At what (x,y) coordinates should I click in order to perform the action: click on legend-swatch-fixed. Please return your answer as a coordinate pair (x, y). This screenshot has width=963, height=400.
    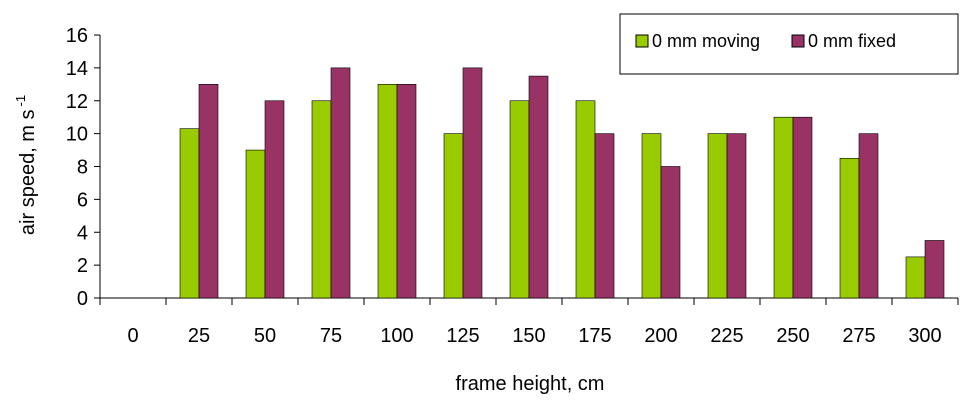
    Looking at the image, I should click on (798, 41).